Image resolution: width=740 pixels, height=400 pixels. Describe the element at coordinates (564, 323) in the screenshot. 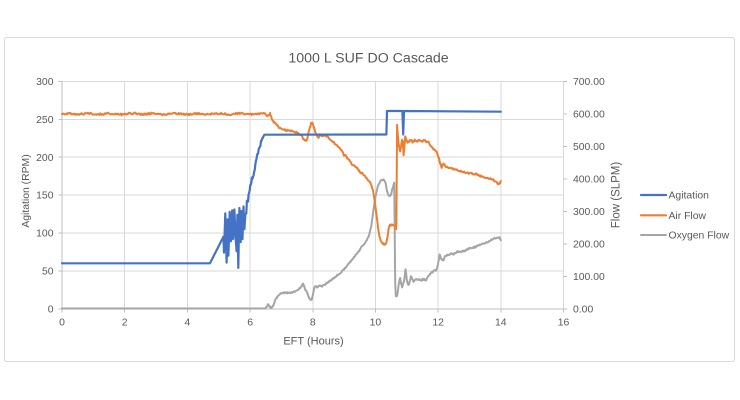

I see `svg-text: 16` at that location.